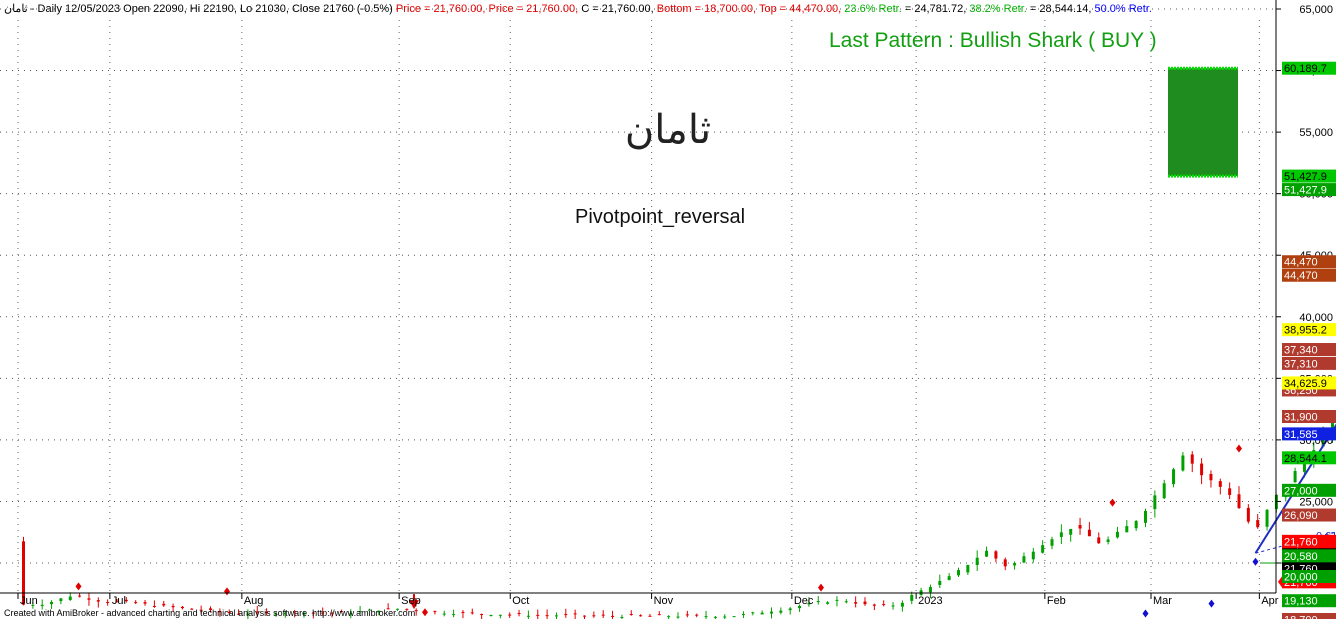  Describe the element at coordinates (442, 9) in the screenshot. I see `header-segment: Price = 21,760.00,` at that location.